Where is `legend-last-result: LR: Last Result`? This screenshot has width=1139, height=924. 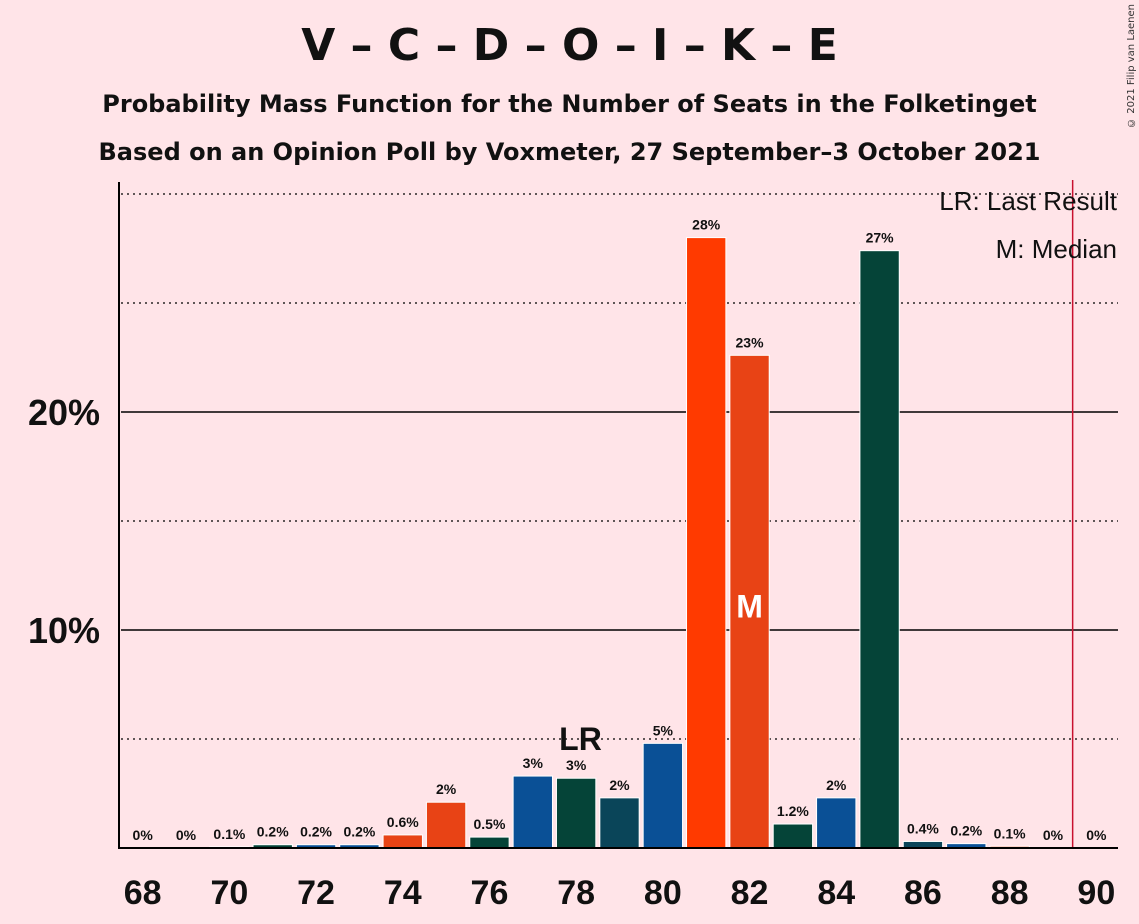
legend-last-result: LR: Last Result is located at coordinates (1028, 201).